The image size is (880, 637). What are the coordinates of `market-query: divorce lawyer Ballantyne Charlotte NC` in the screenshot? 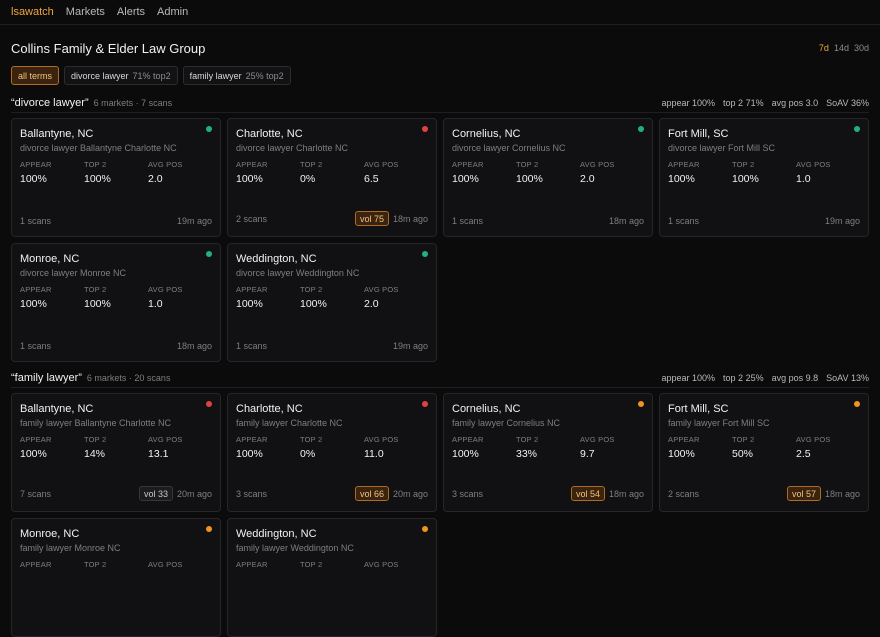 It's located at (98, 148).